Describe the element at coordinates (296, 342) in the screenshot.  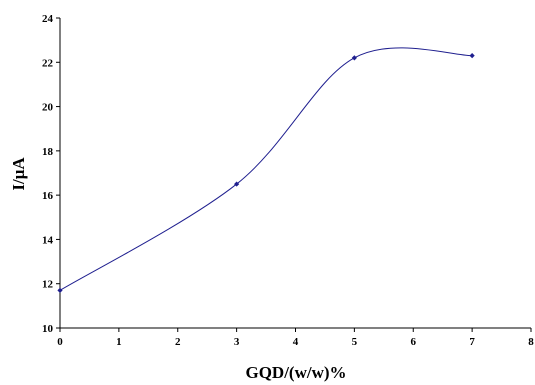
I see `x-tick-label: 4` at that location.